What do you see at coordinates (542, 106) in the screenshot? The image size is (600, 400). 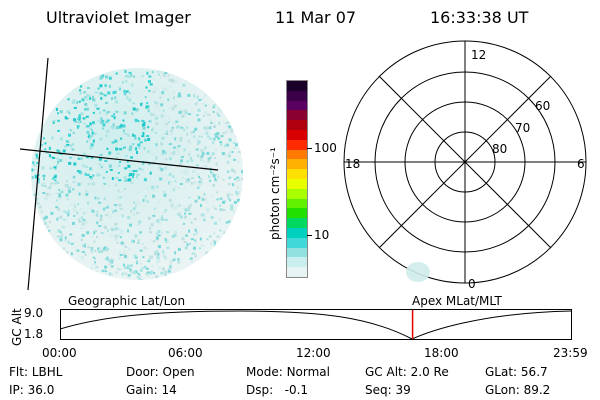 I see `lat-label-60: 60` at bounding box center [542, 106].